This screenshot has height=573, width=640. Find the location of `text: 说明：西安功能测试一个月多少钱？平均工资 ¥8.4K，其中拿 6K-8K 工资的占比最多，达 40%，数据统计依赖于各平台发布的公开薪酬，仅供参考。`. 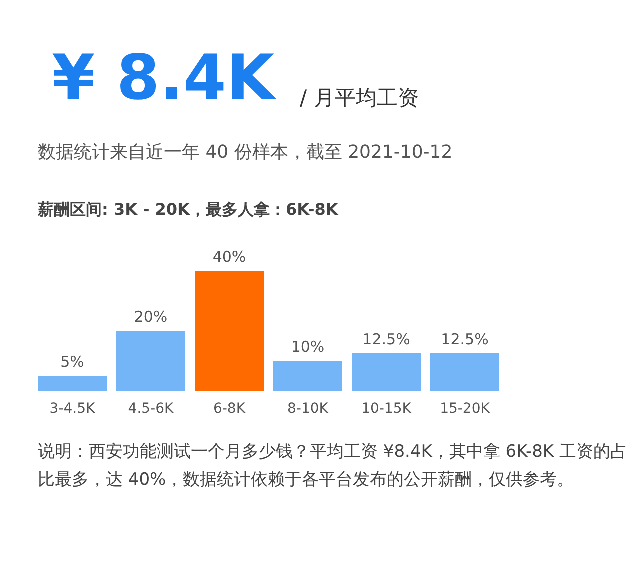

text: 说明：西安功能测试一个月多少钱？平均工资 ¥8.4K，其中拿 6K-8K 工资的占比最多，达 40%，数据统计依赖于各平台发布的公开薪酬，仅供参考。 is located at coordinates (333, 466).